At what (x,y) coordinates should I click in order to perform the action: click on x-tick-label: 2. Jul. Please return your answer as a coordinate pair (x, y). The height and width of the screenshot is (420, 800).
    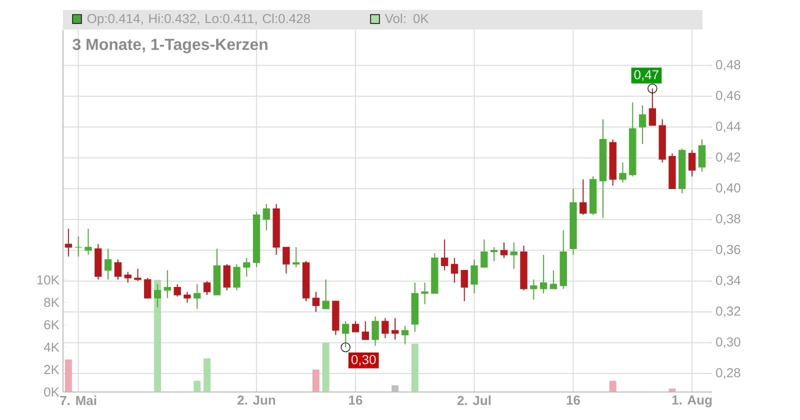
    Looking at the image, I should click on (474, 401).